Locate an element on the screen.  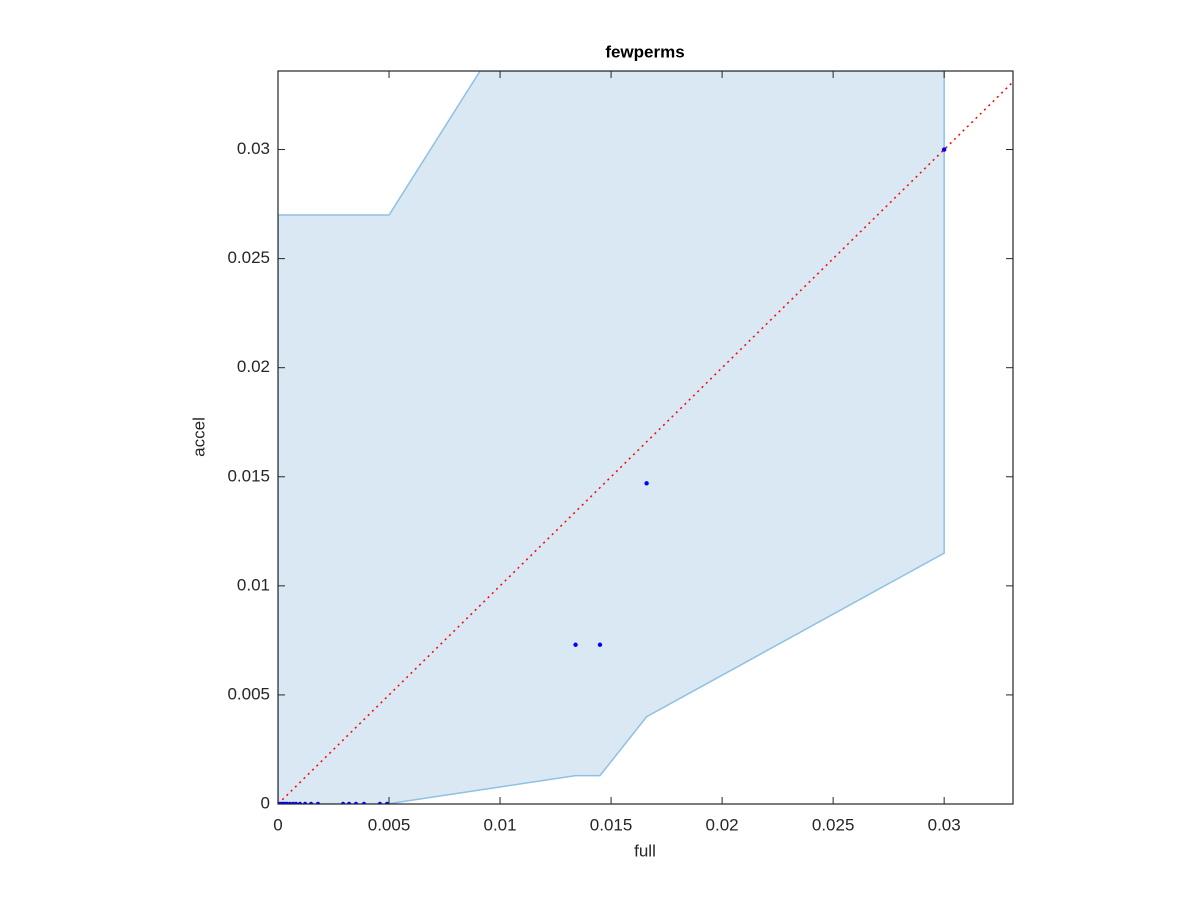
x-axis-label: full is located at coordinates (645, 850).